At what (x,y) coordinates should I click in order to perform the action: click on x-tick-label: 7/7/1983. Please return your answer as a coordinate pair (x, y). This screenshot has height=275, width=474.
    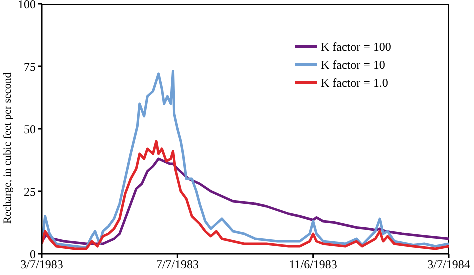
    Looking at the image, I should click on (178, 265).